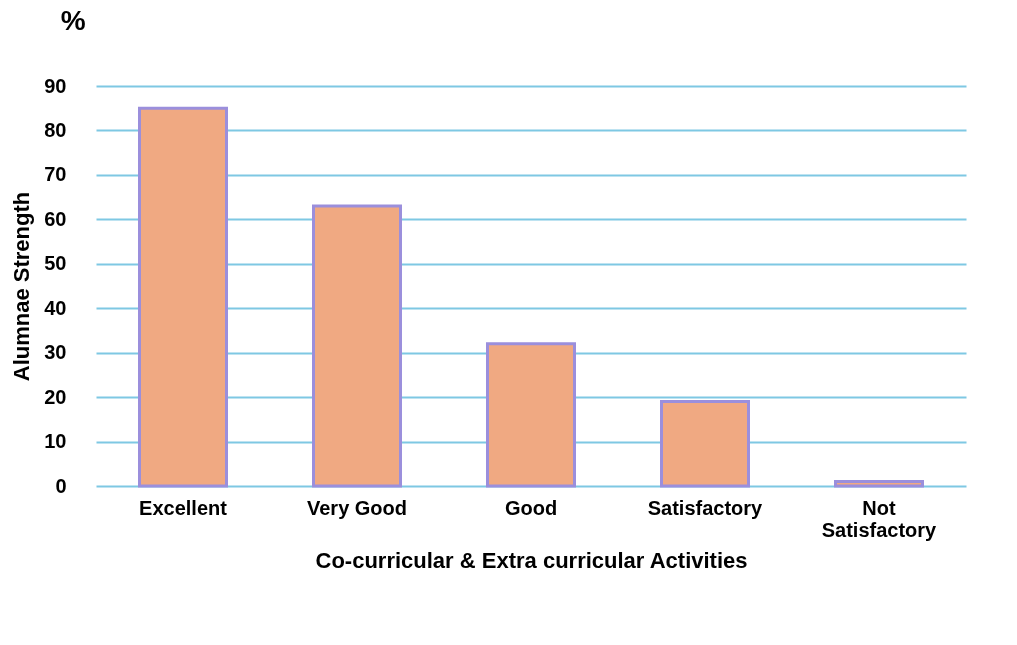 The image size is (1017, 645). I want to click on x-tick-label: Good, so click(531, 507).